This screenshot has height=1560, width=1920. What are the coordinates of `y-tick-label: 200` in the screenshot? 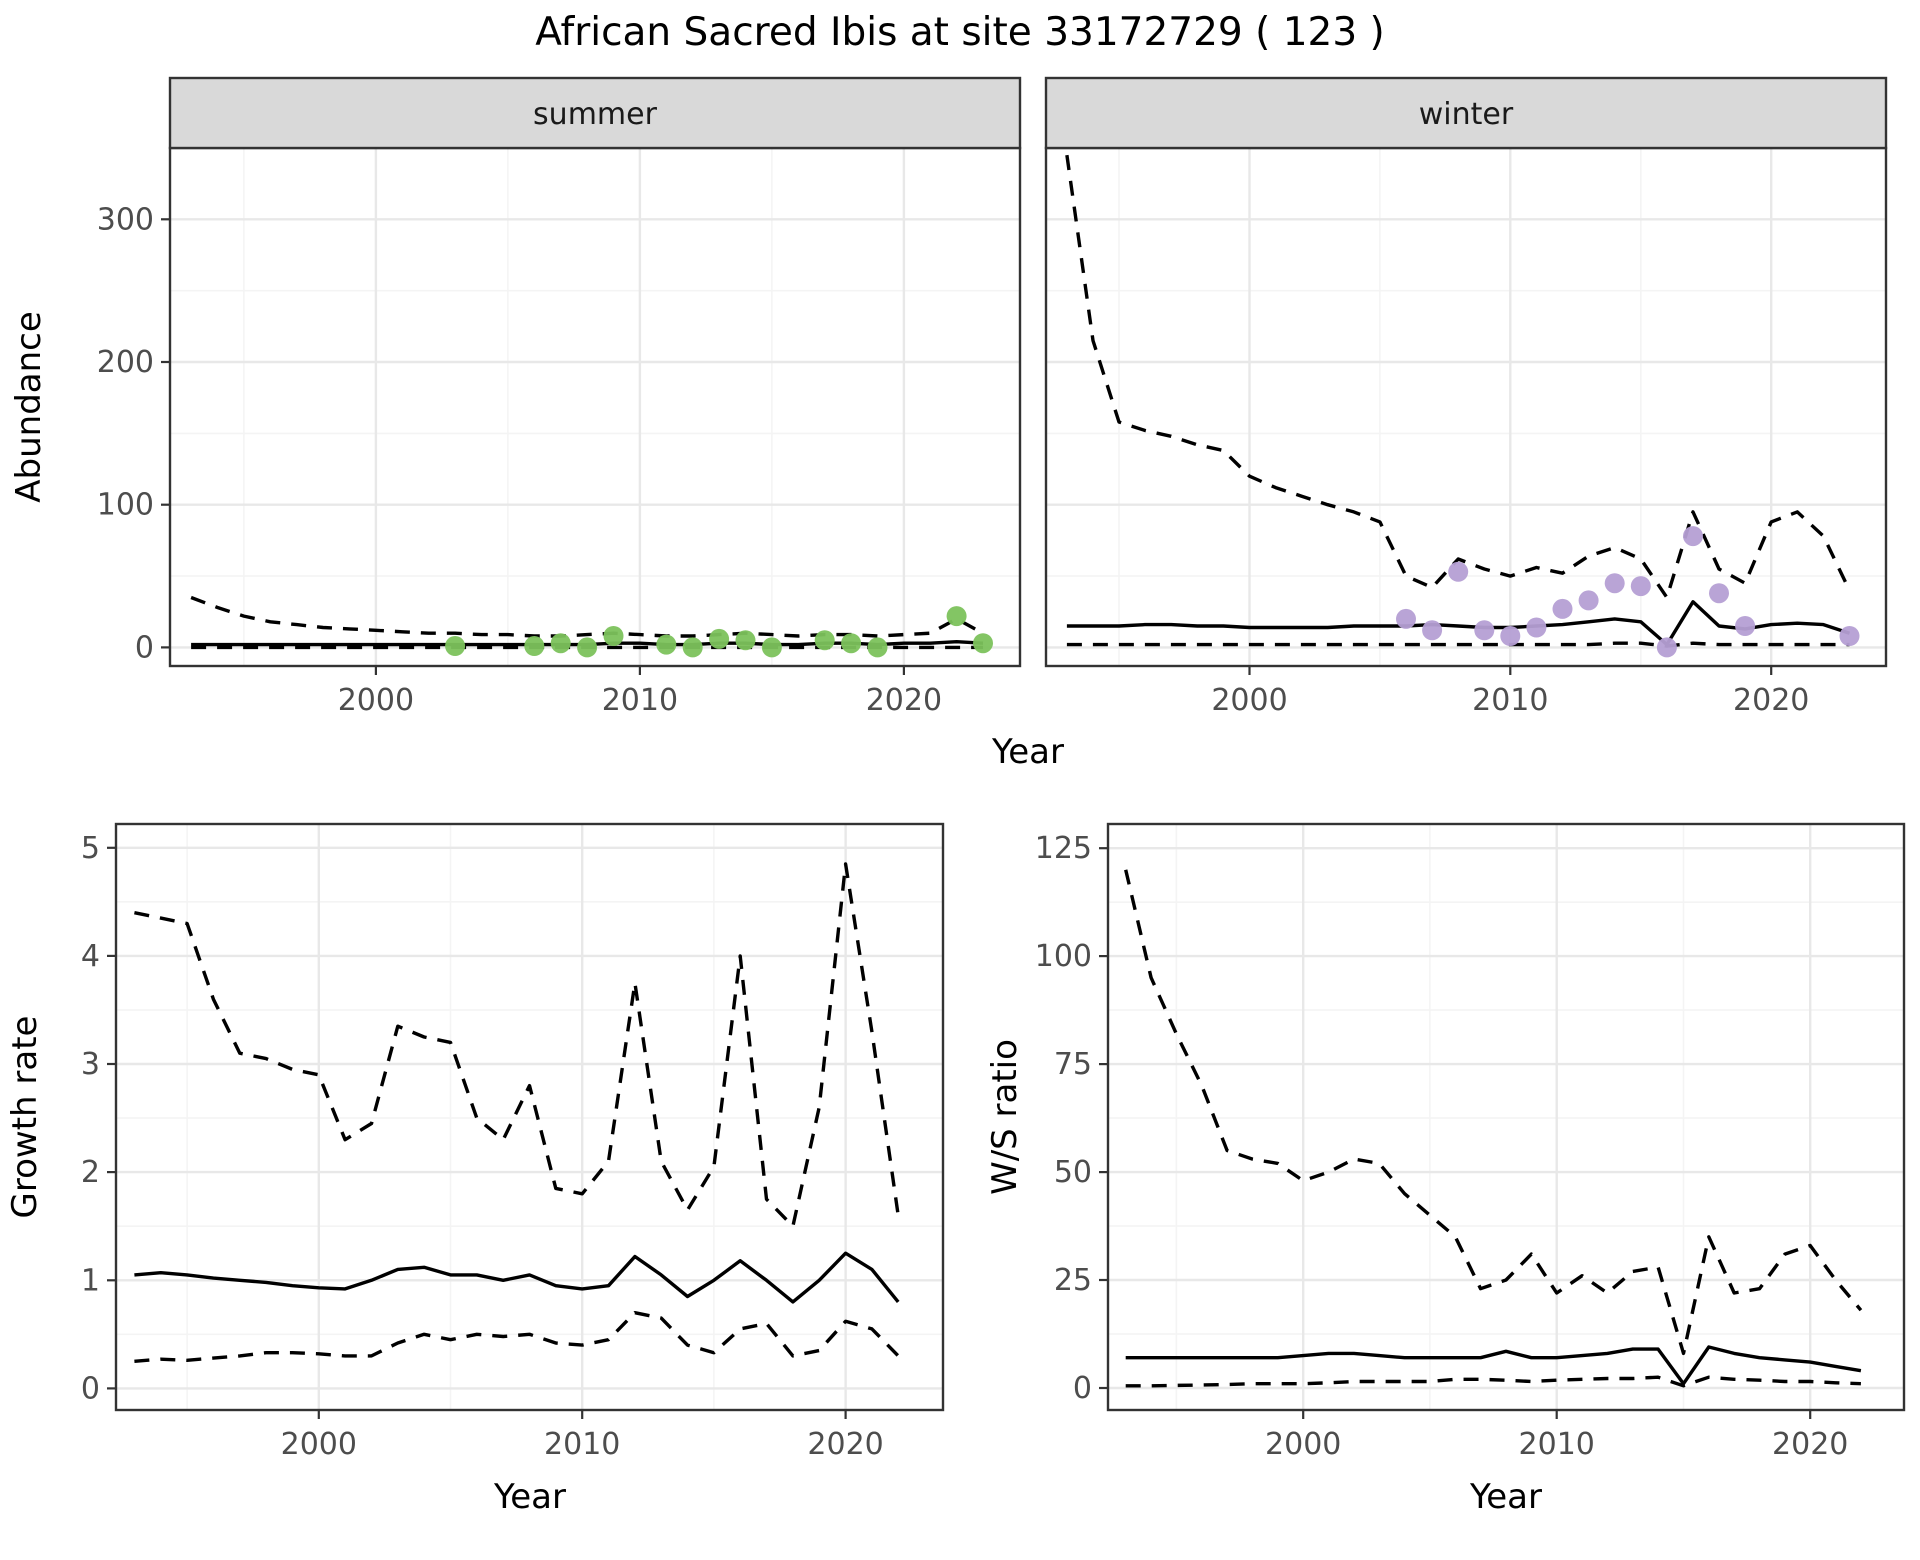 It's located at (125, 362).